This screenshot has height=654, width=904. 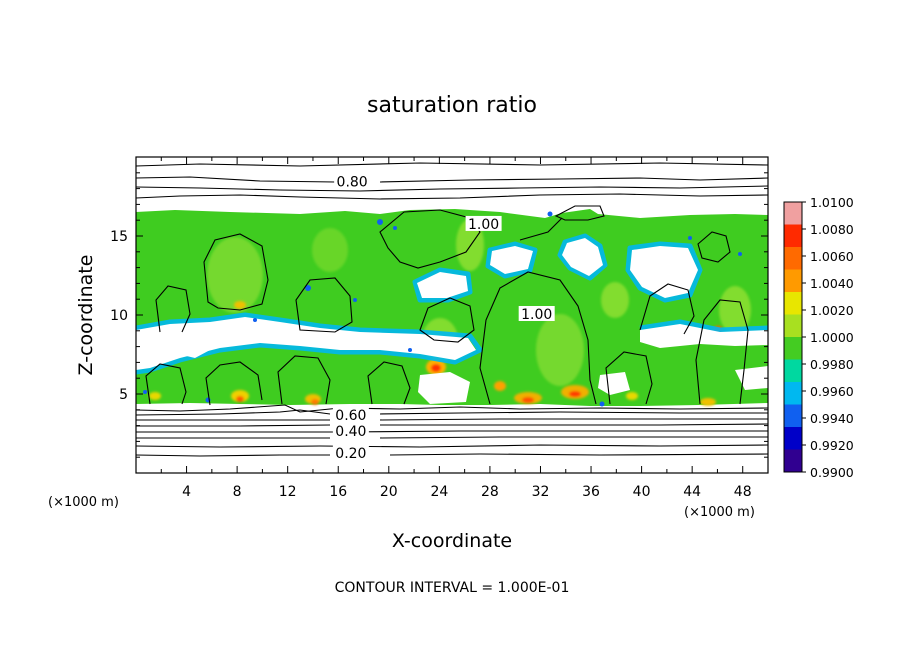 I want to click on contour-labels: 0.80 1.00 1.00 0.600.40 0.20, so click(x=443, y=317).